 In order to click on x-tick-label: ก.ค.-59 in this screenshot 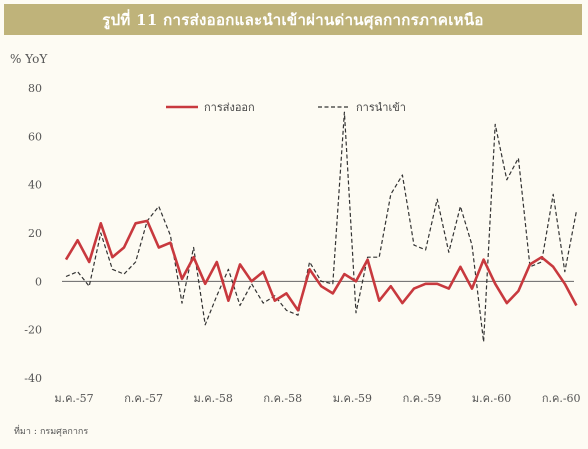, I will do `click(422, 398)`.